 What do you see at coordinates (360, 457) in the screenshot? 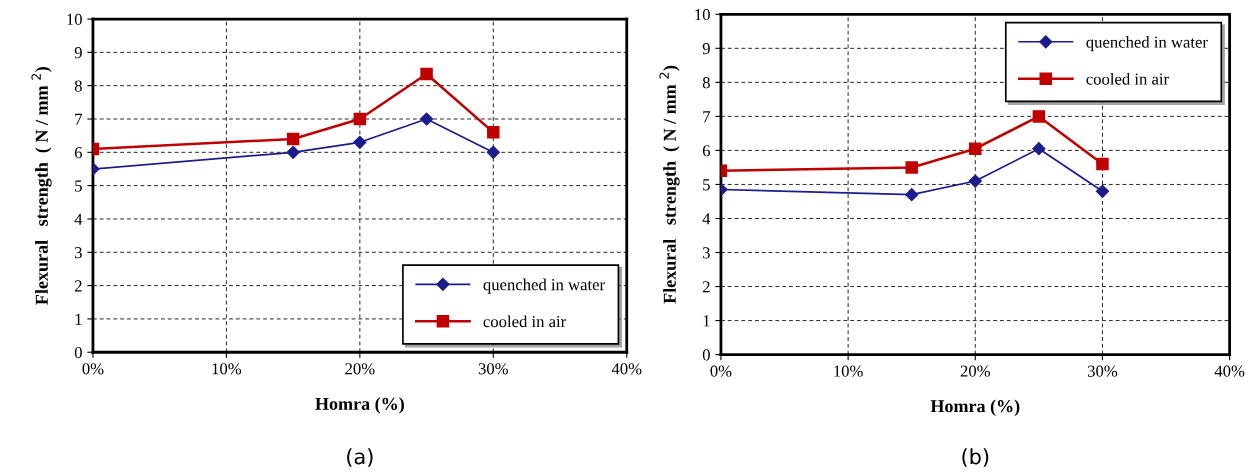
I see `text: (a)` at bounding box center [360, 457].